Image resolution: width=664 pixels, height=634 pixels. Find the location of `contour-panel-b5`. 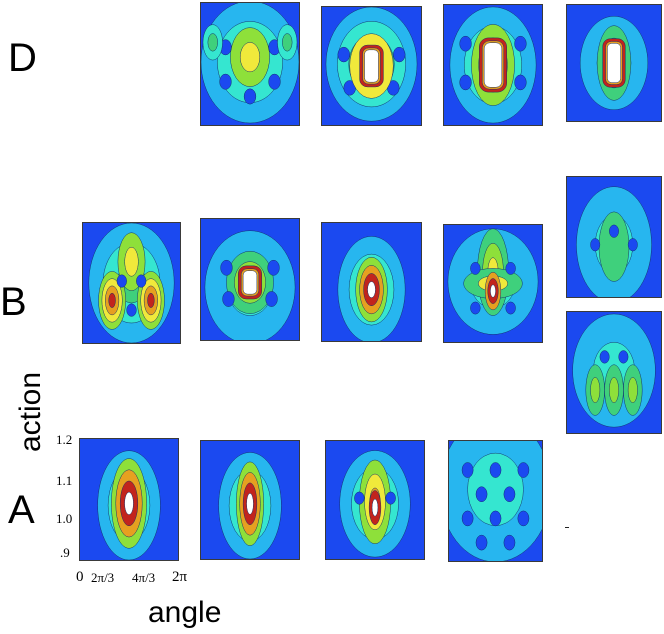

contour-panel-b5 is located at coordinates (614, 372).